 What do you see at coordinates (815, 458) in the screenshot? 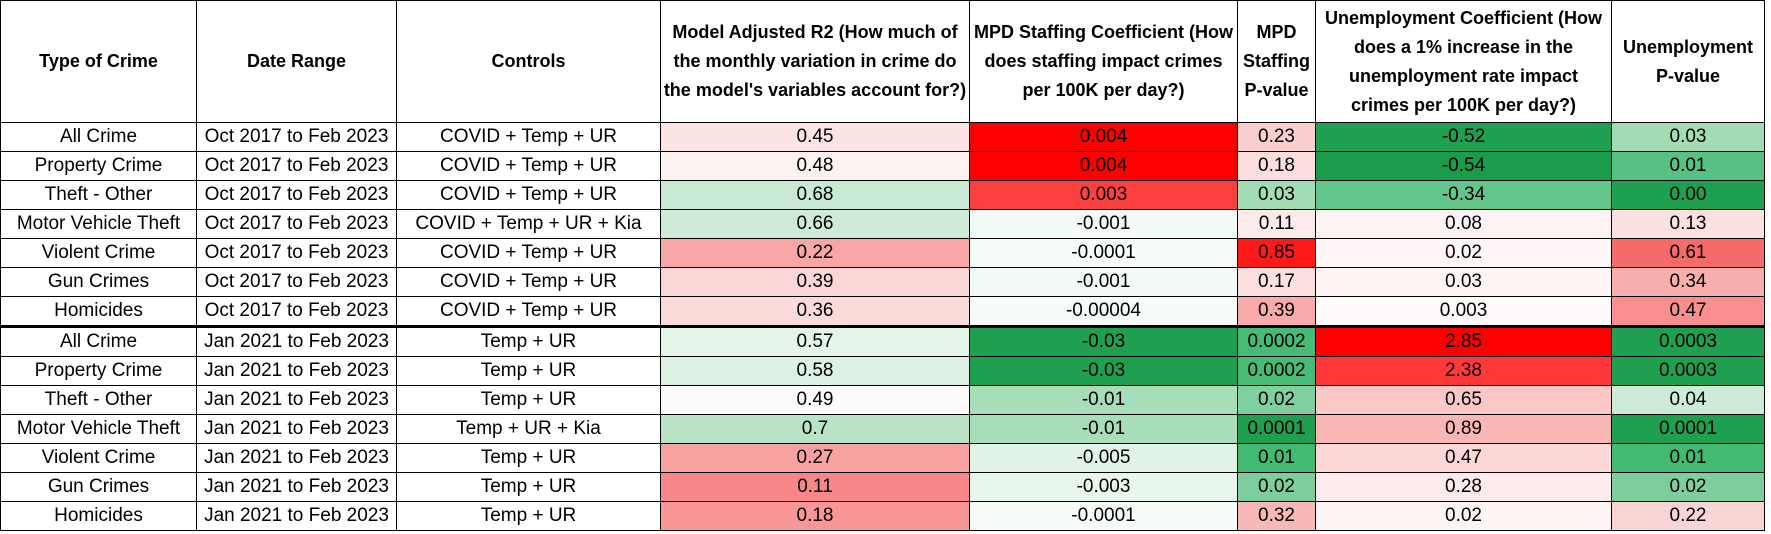
I see `cell-model-adjusted-r2: 0.27` at bounding box center [815, 458].